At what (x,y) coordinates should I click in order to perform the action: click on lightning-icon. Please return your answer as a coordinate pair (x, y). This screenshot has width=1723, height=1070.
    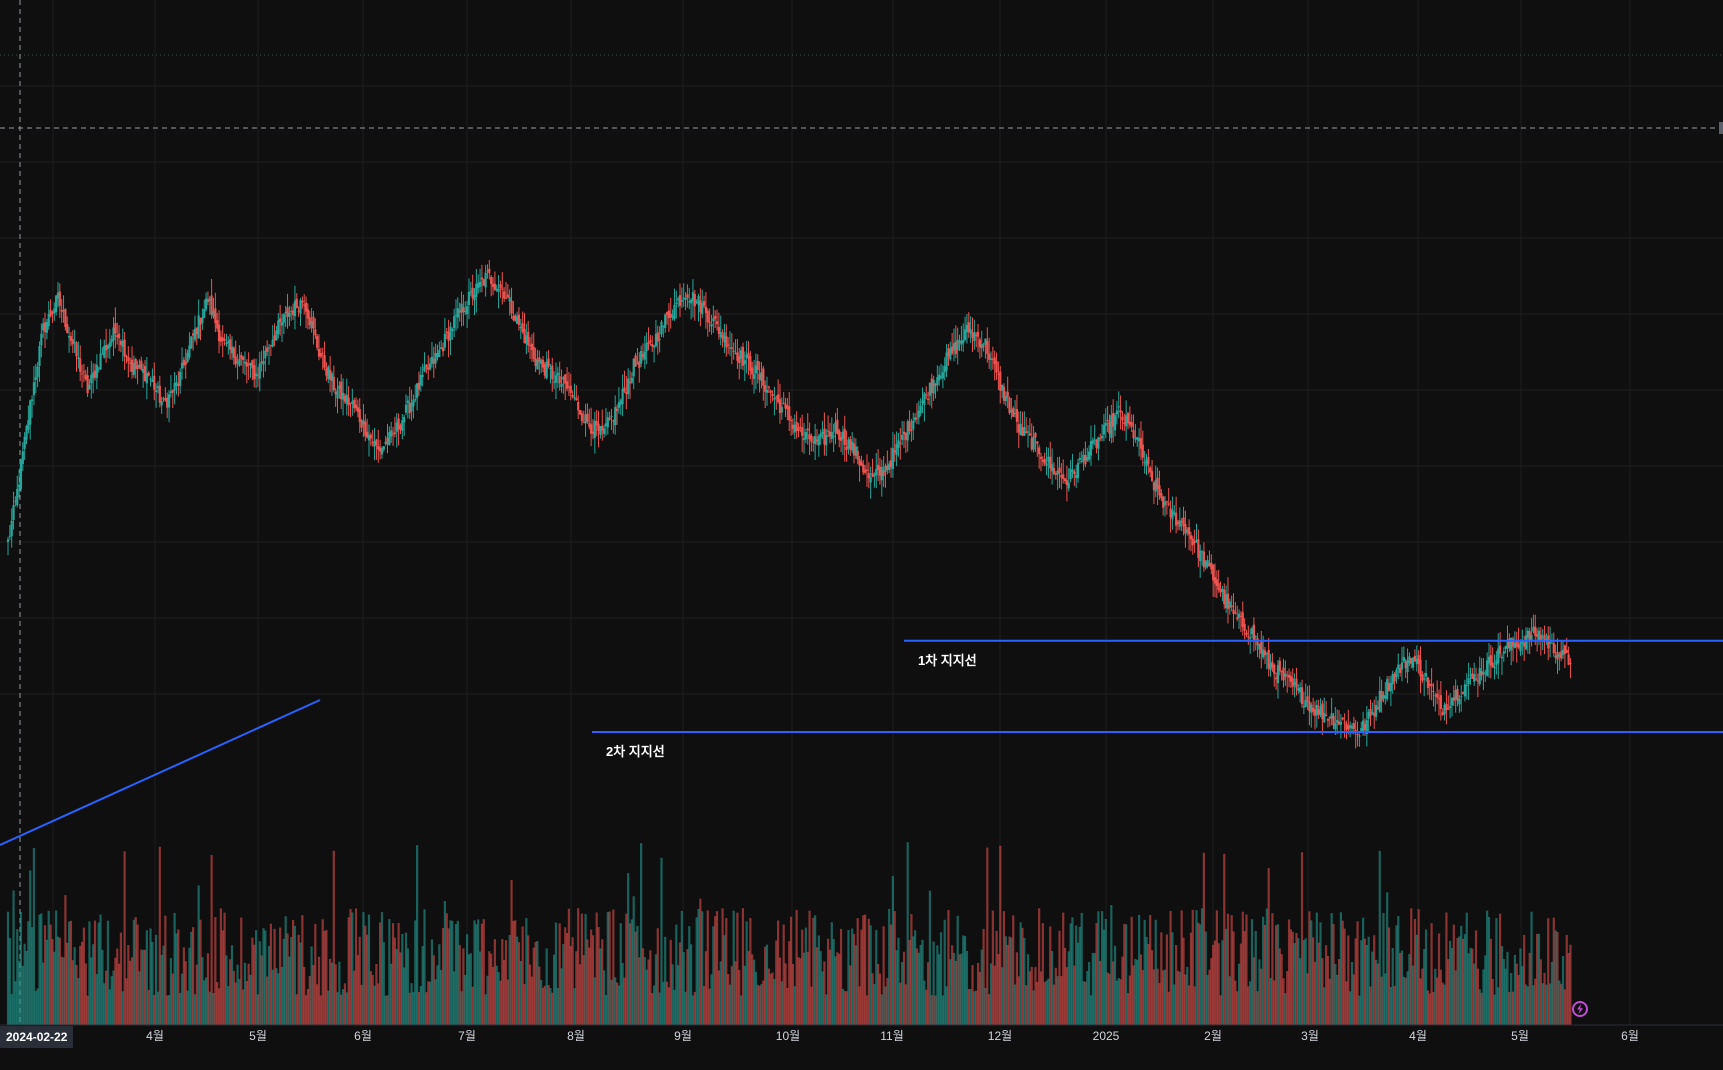
    Looking at the image, I should click on (1580, 1009).